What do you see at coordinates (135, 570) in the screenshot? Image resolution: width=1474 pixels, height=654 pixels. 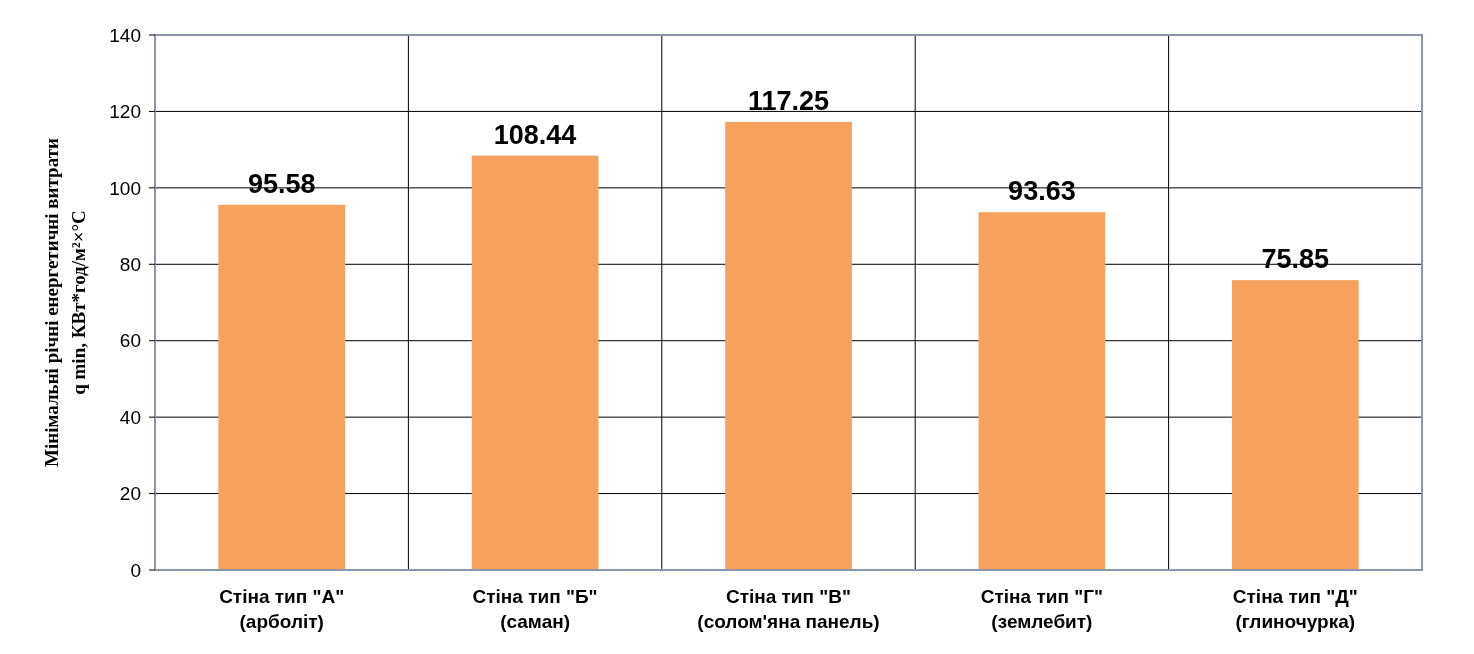 I see `y-tick-label: 0` at bounding box center [135, 570].